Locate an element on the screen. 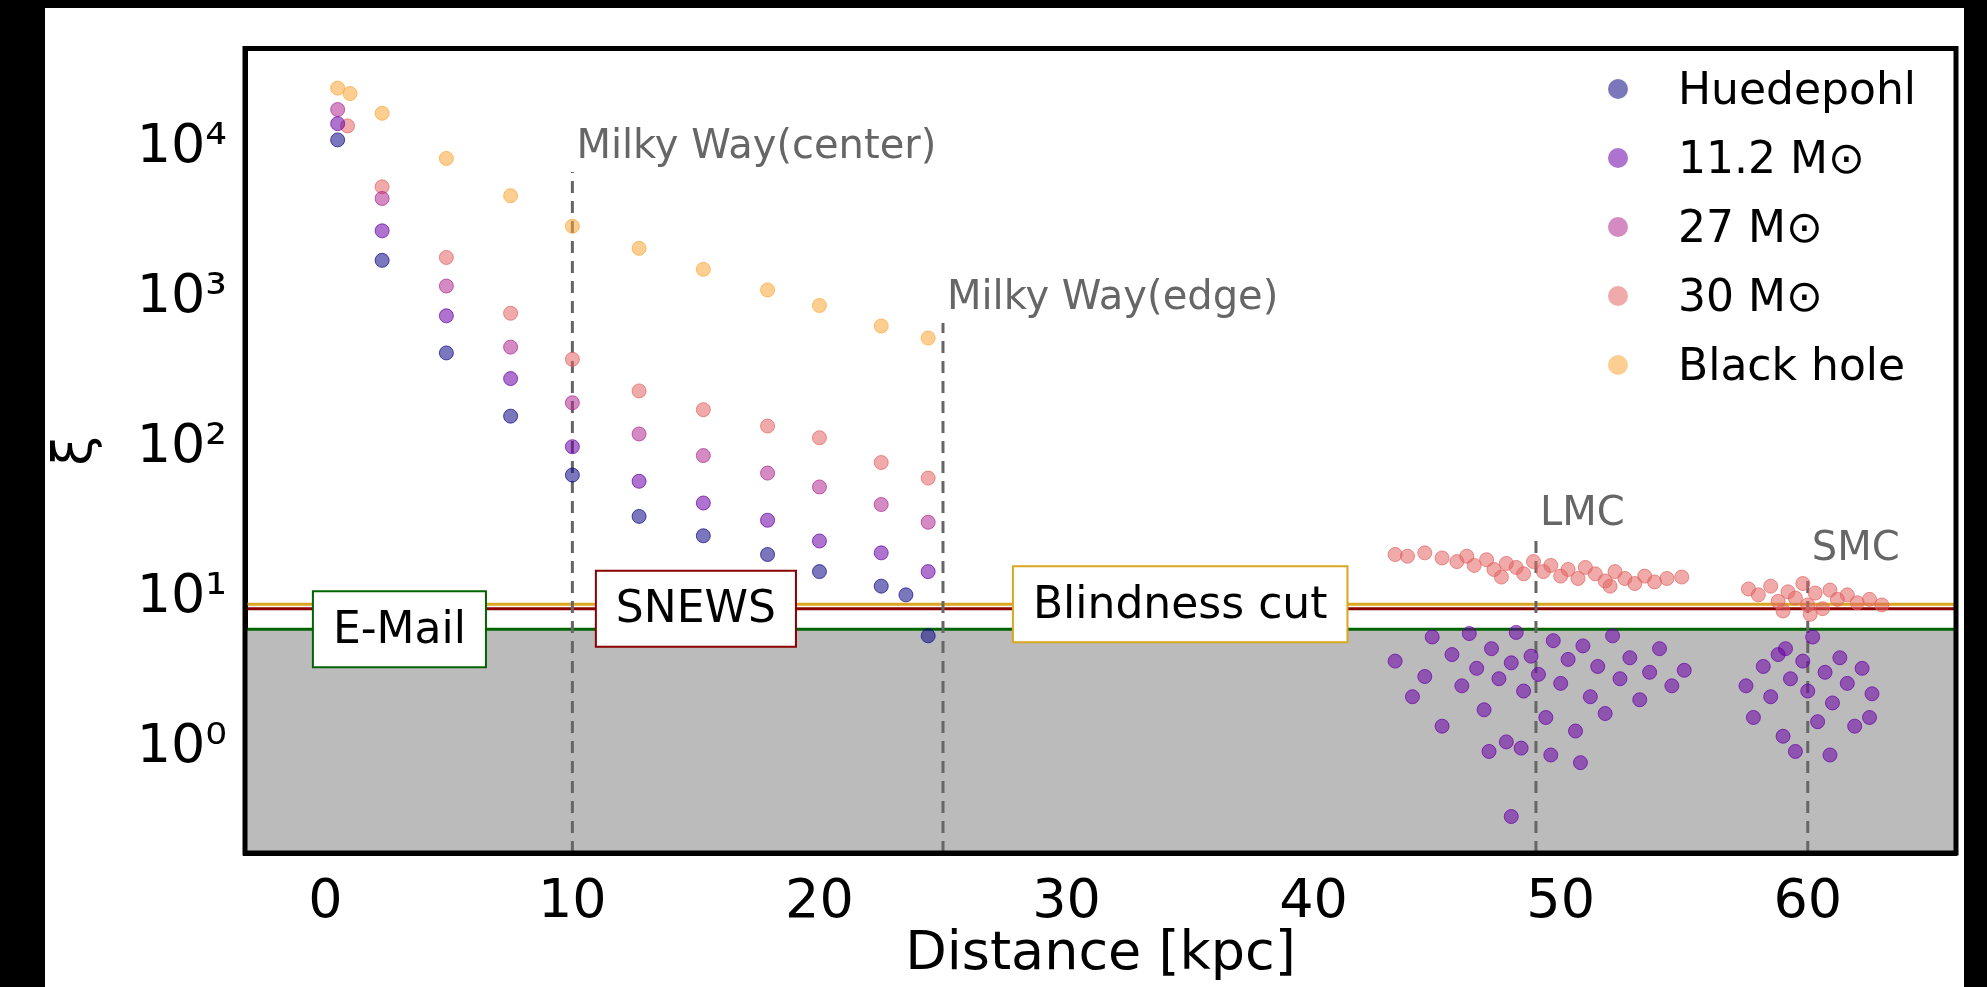 The height and width of the screenshot is (987, 1987). y-tick-label: 10² is located at coordinates (181, 444).